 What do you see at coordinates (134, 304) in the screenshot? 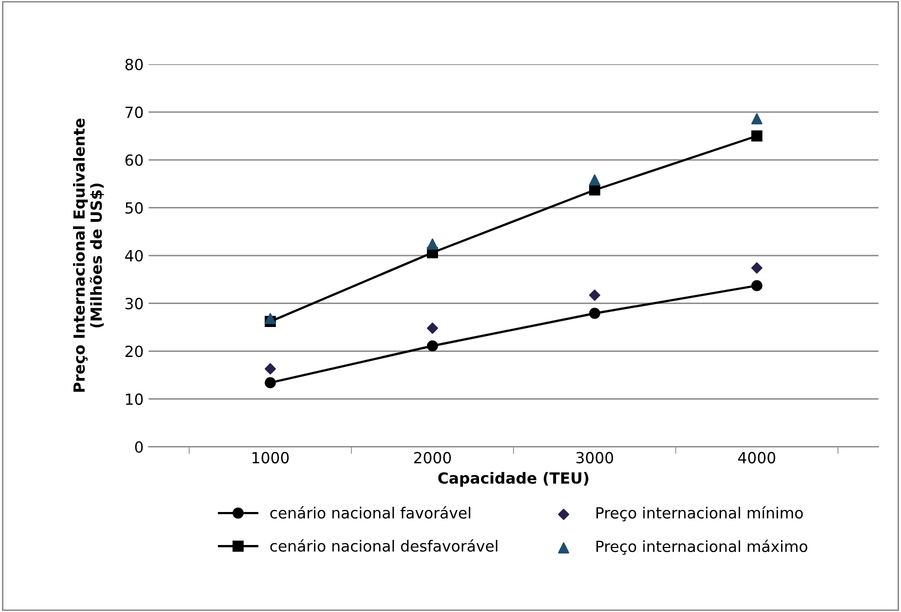
I see `y-tick-label: 30` at bounding box center [134, 304].